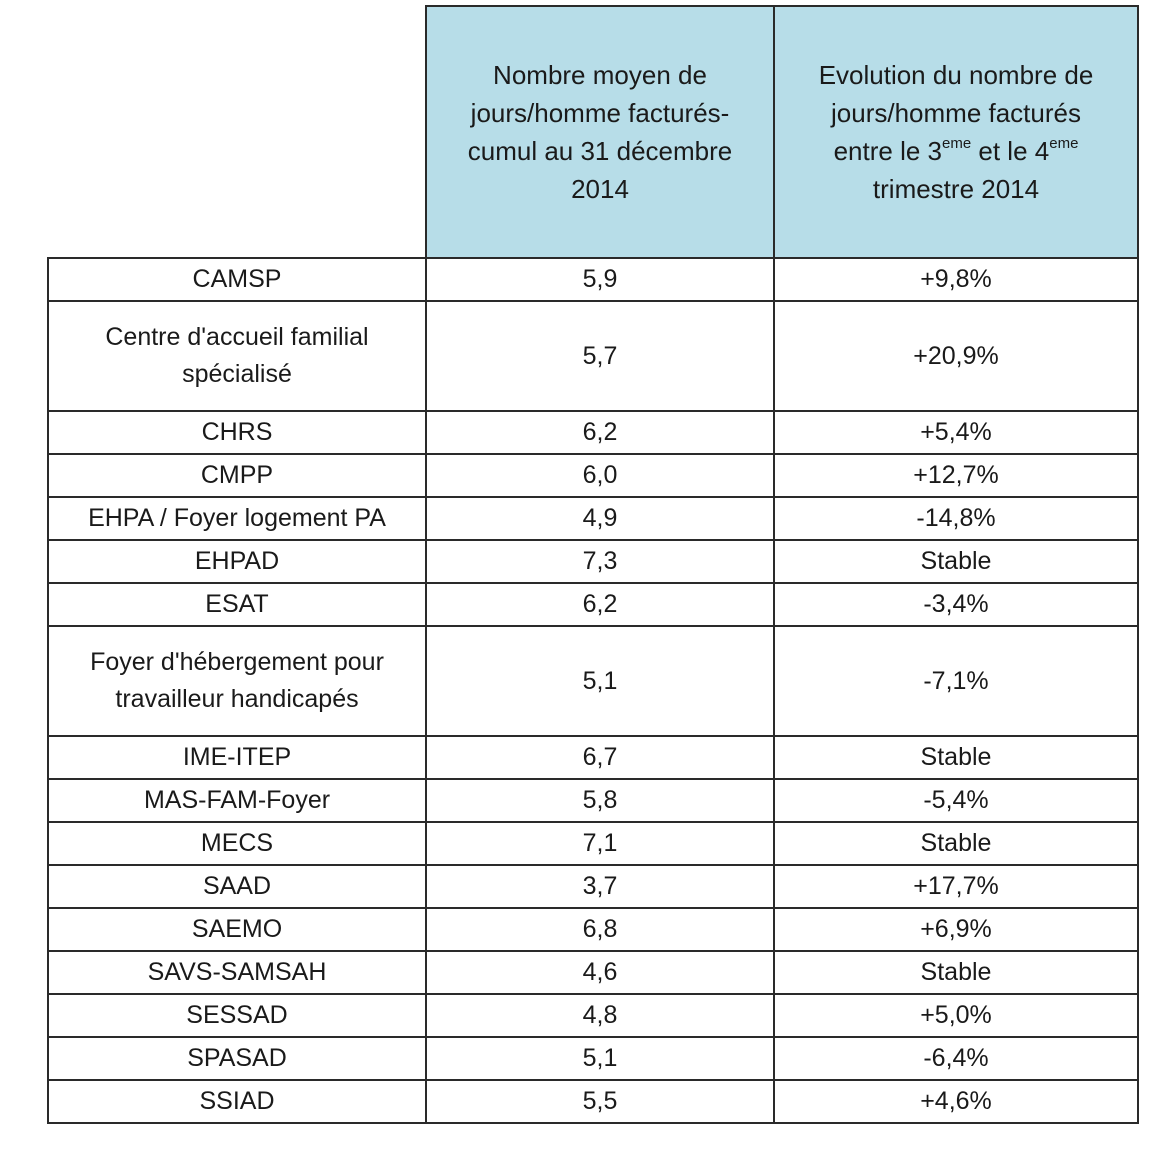 The height and width of the screenshot is (1160, 1160). What do you see at coordinates (956, 929) in the screenshot?
I see `evolution-cell: +6,9%` at bounding box center [956, 929].